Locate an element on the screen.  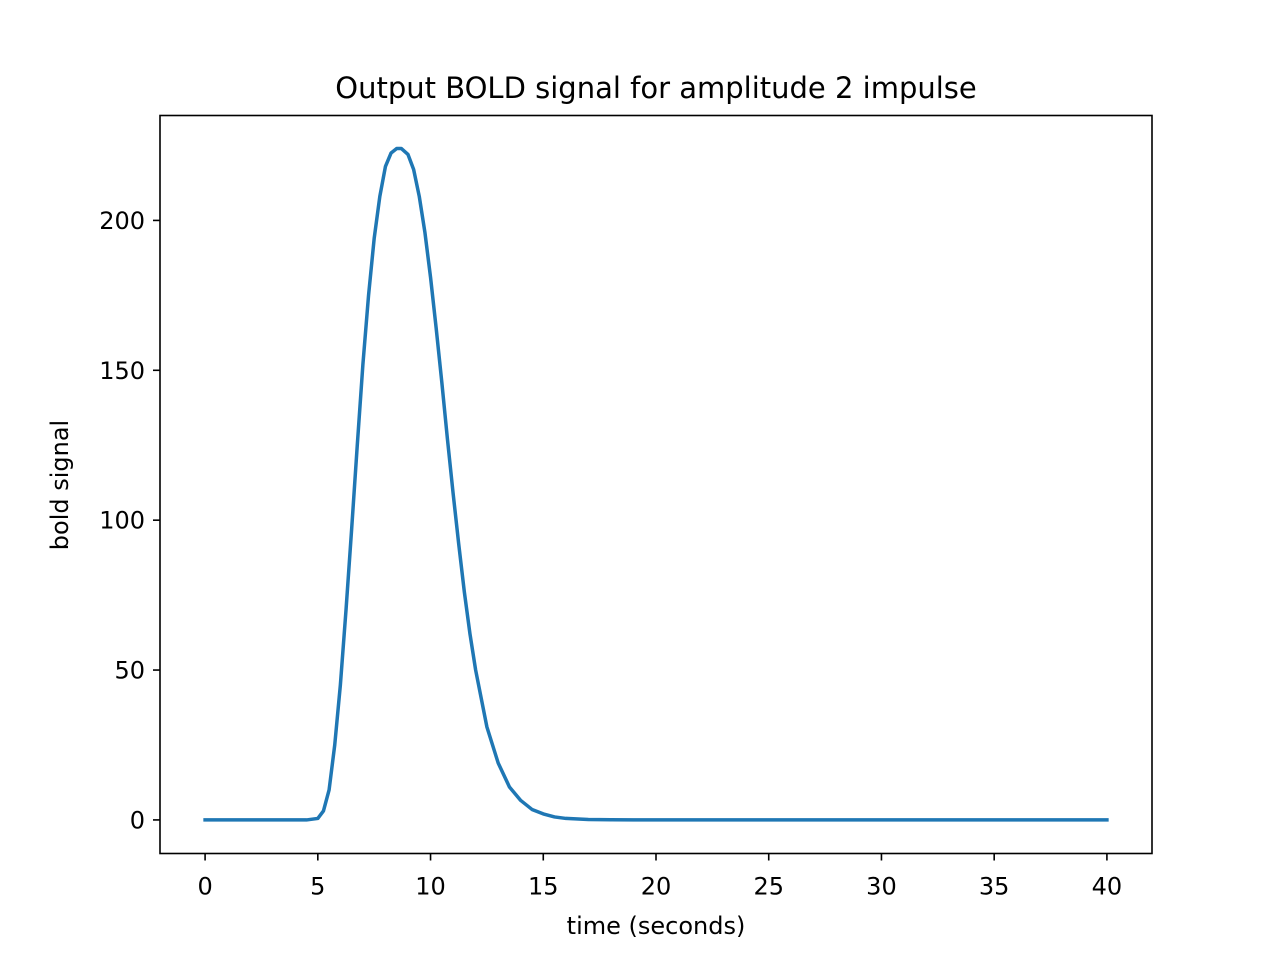
y-axis-label: bold signal is located at coordinates (60, 485).